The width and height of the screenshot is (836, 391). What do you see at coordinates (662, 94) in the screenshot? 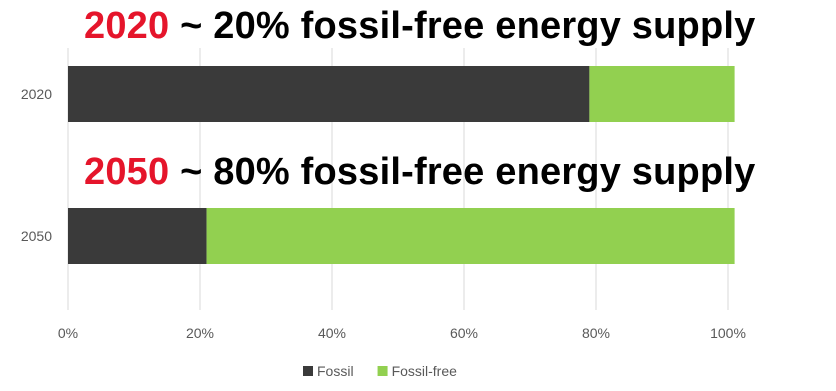
I see `bar-2020-fossil-free` at bounding box center [662, 94].